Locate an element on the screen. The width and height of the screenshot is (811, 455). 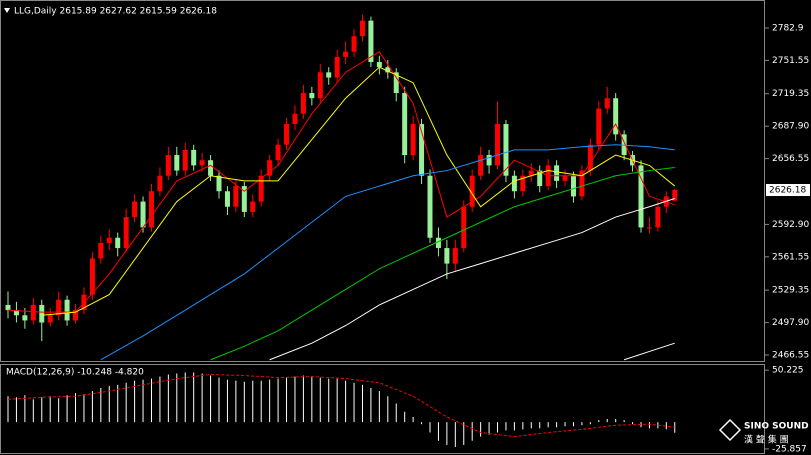
y-tick-label: 2751.55 is located at coordinates (790, 61).